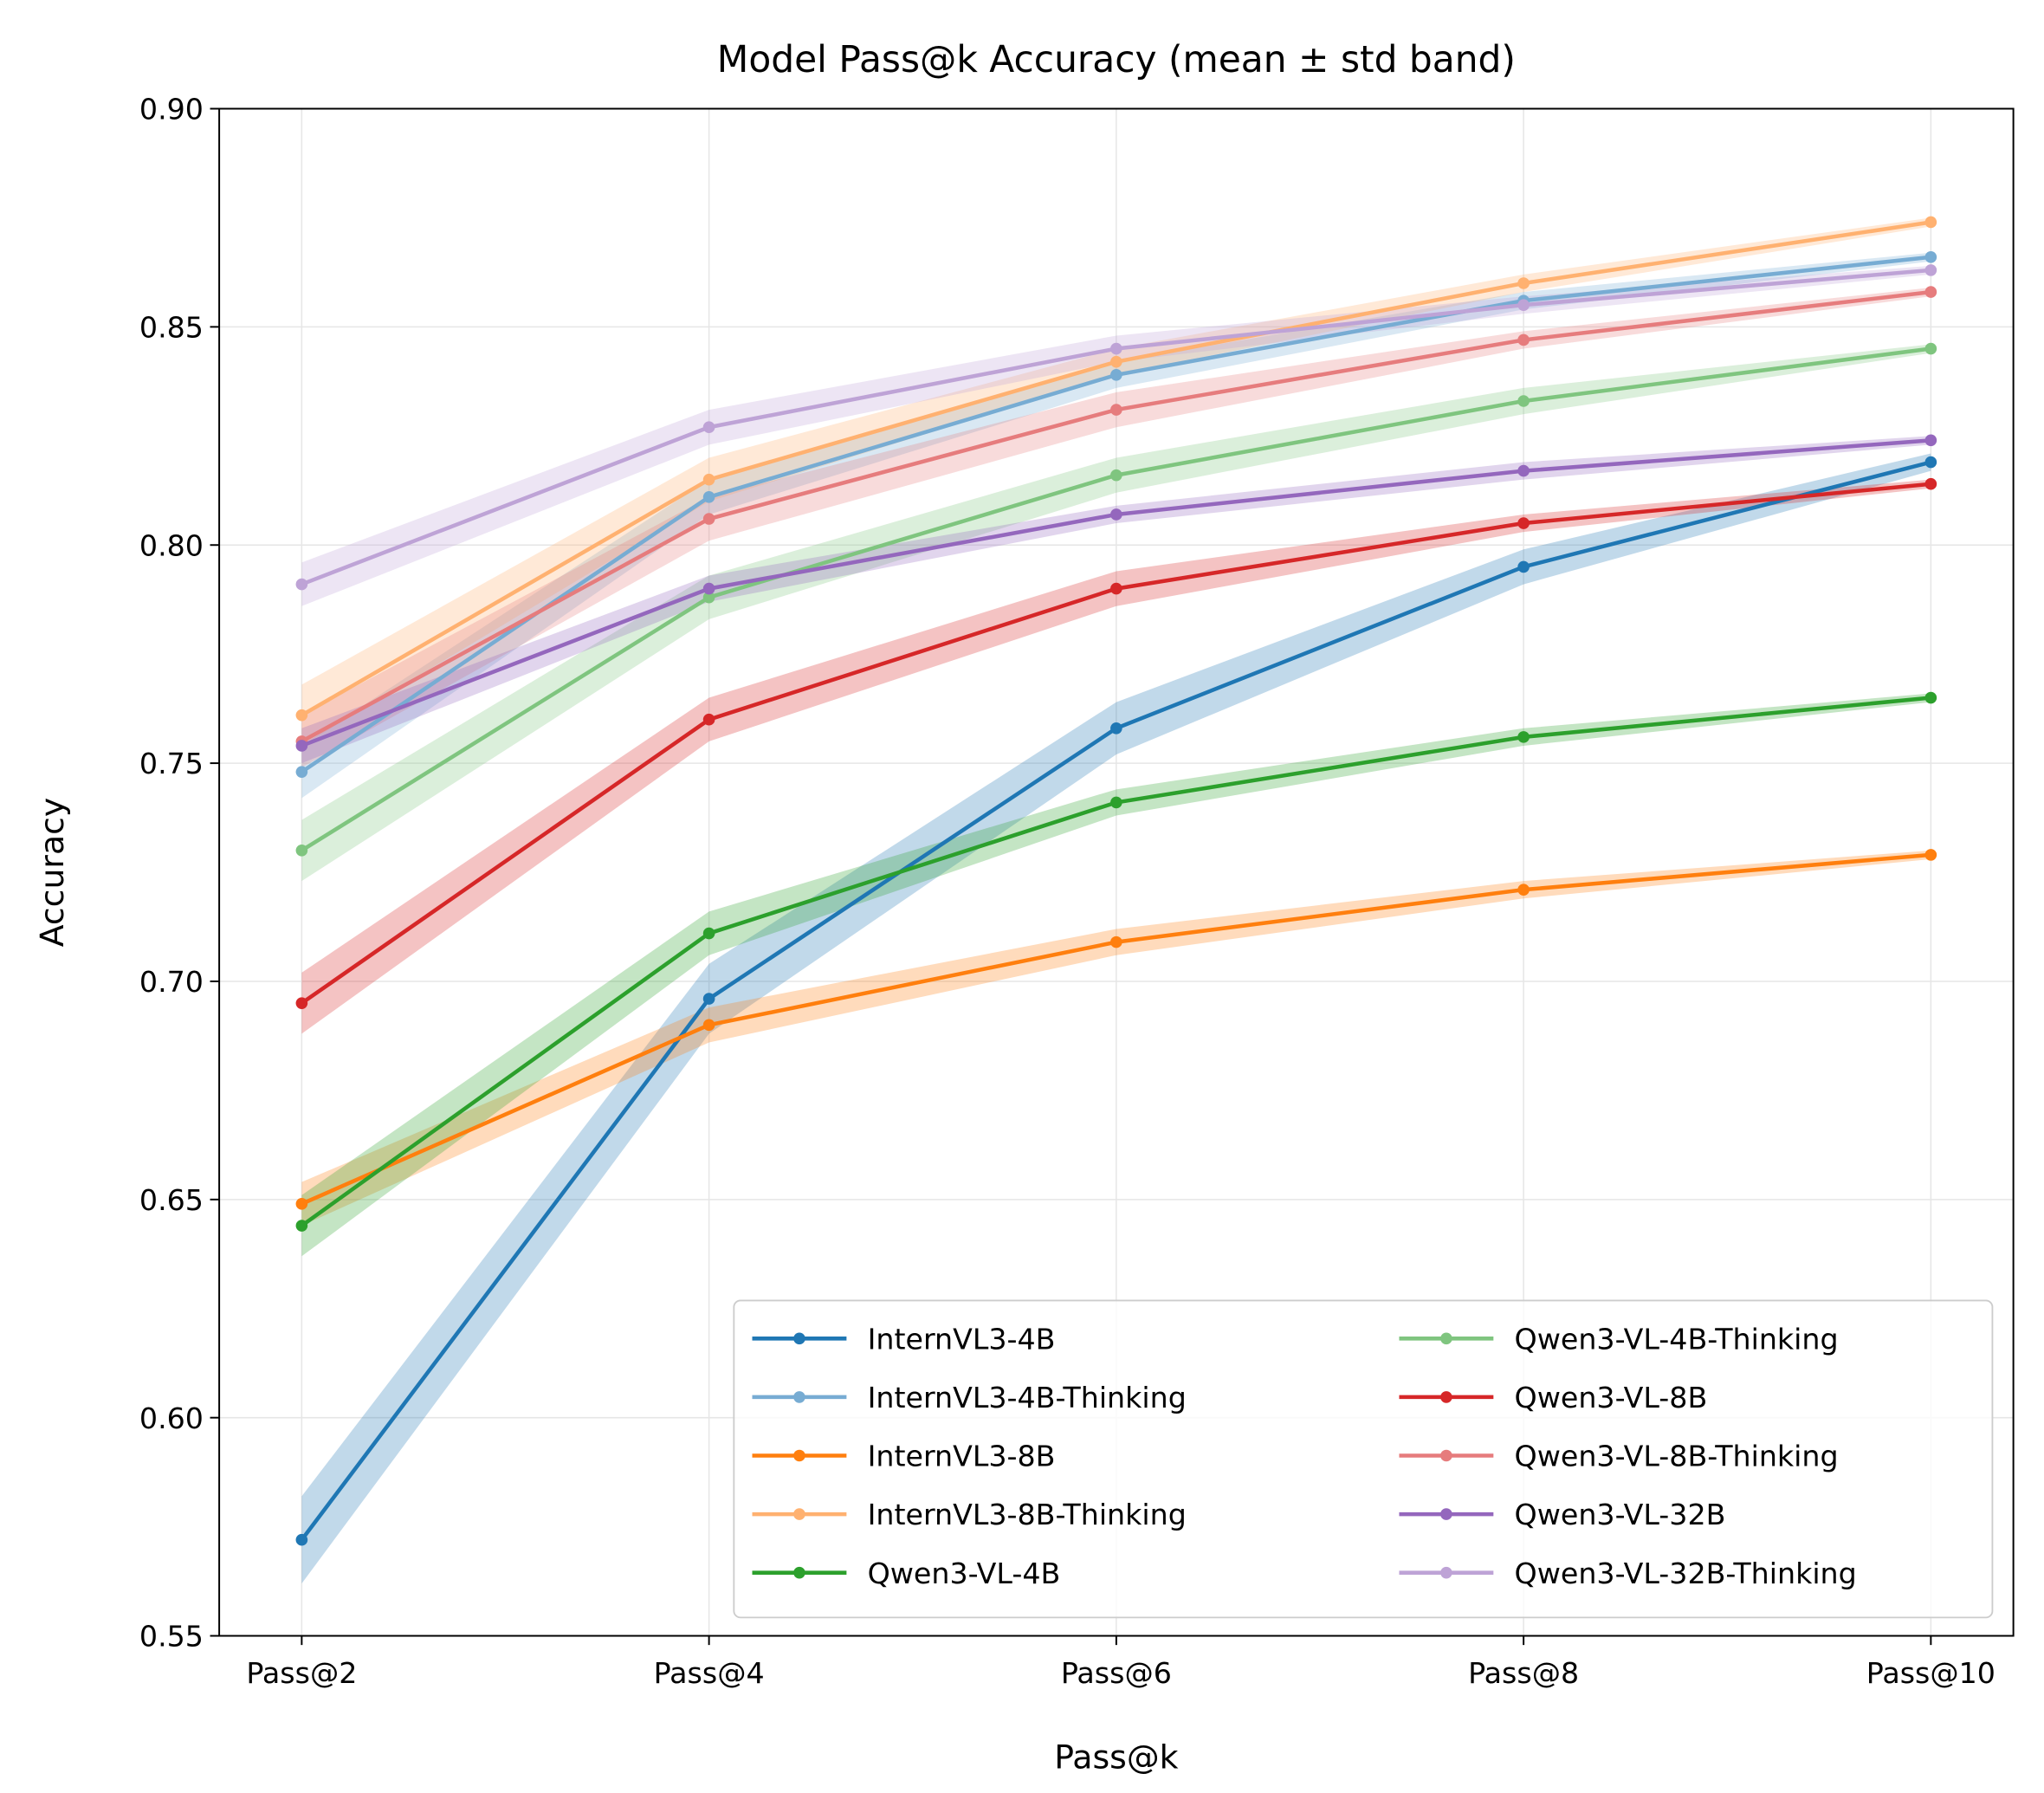 Image resolution: width=2044 pixels, height=1793 pixels. I want to click on legend-entry: InternVL3-4B-Thinking, so click(1028, 1397).